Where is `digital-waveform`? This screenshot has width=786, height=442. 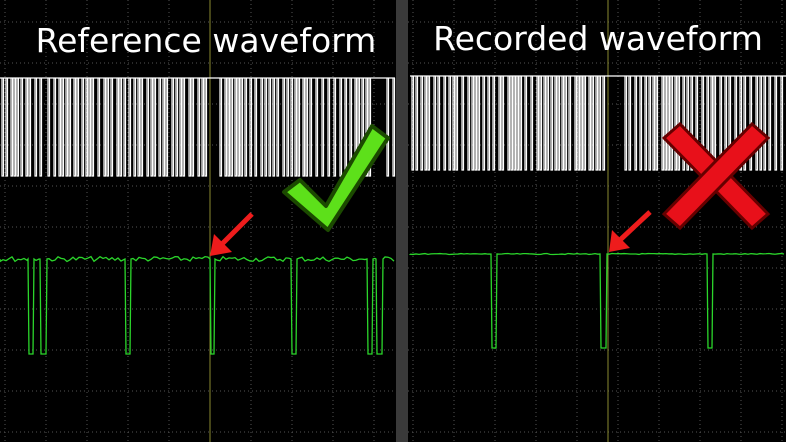 digital-waveform is located at coordinates (198, 127).